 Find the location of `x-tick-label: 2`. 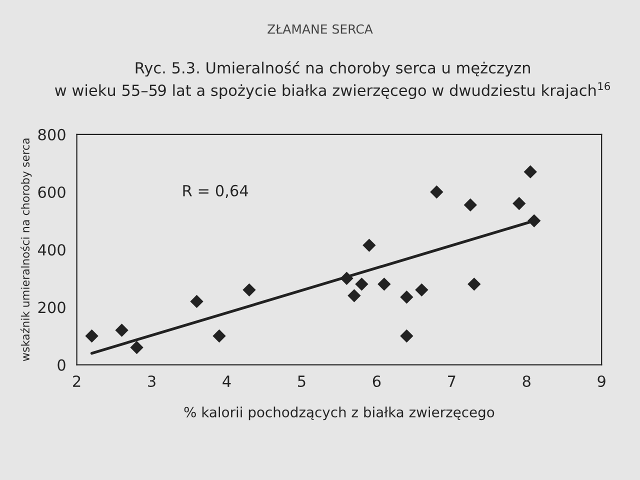

x-tick-label: 2 is located at coordinates (76, 381).